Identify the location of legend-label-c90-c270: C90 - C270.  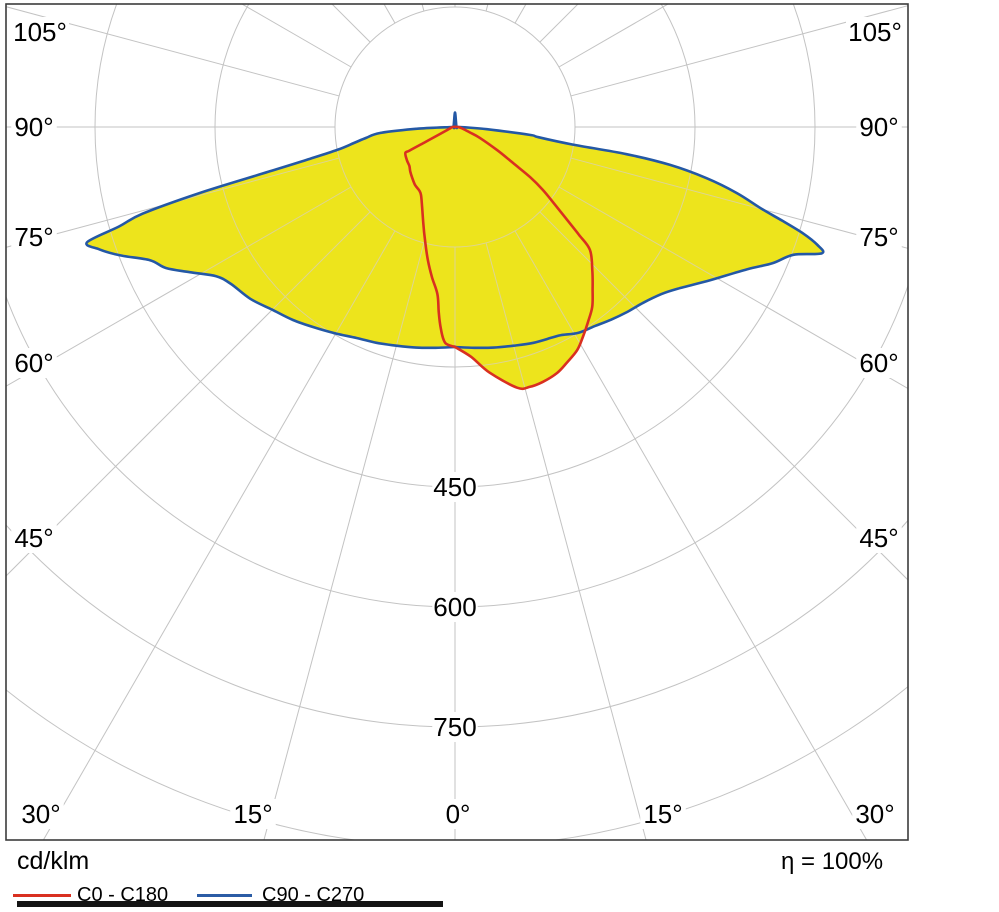
(313, 895).